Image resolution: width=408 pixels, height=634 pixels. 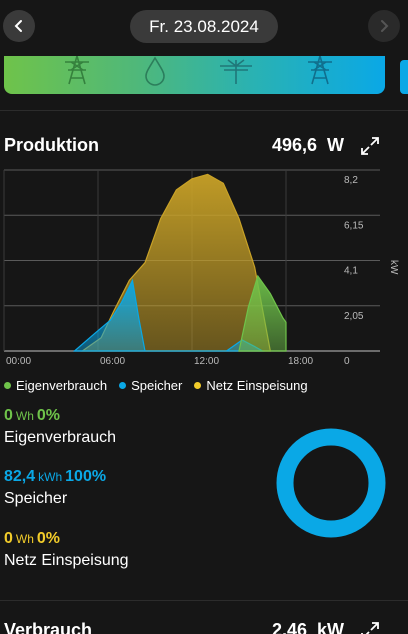 What do you see at coordinates (289, 627) in the screenshot?
I see `consumption-value-number: 2,46` at bounding box center [289, 627].